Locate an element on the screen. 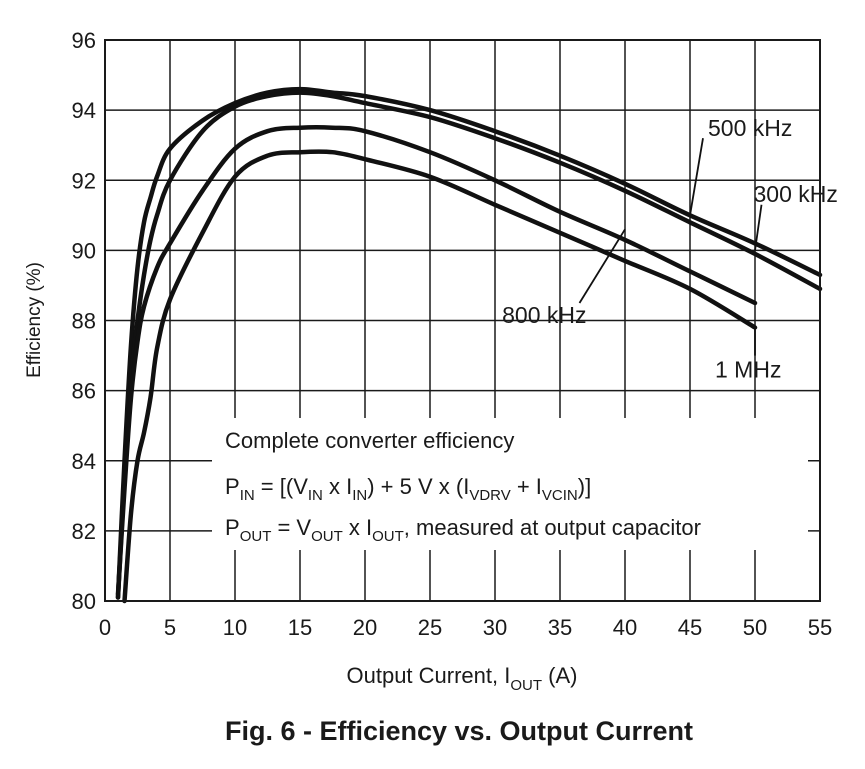 This screenshot has height=769, width=865. x-tick-label: 45 is located at coordinates (690, 627).